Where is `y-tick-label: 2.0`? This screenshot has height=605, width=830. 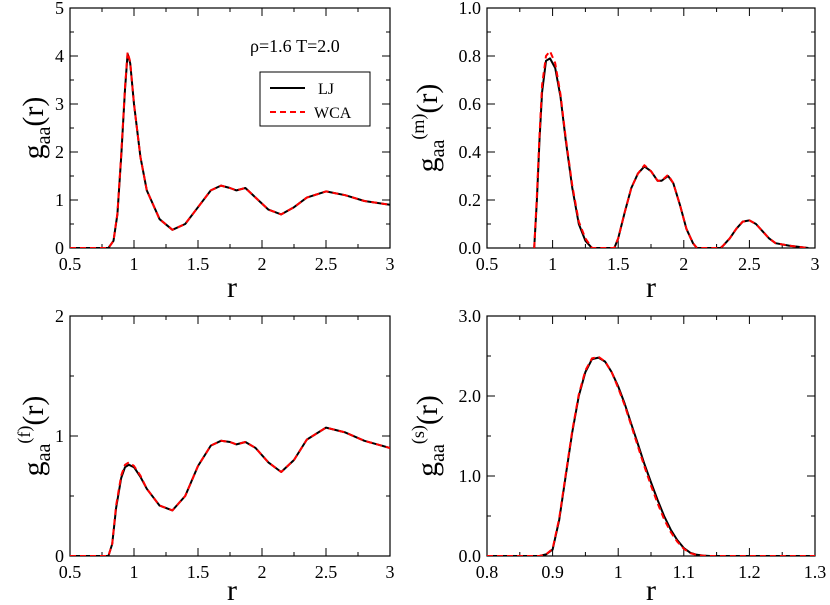
y-tick-label: 2.0 is located at coordinates (470, 396).